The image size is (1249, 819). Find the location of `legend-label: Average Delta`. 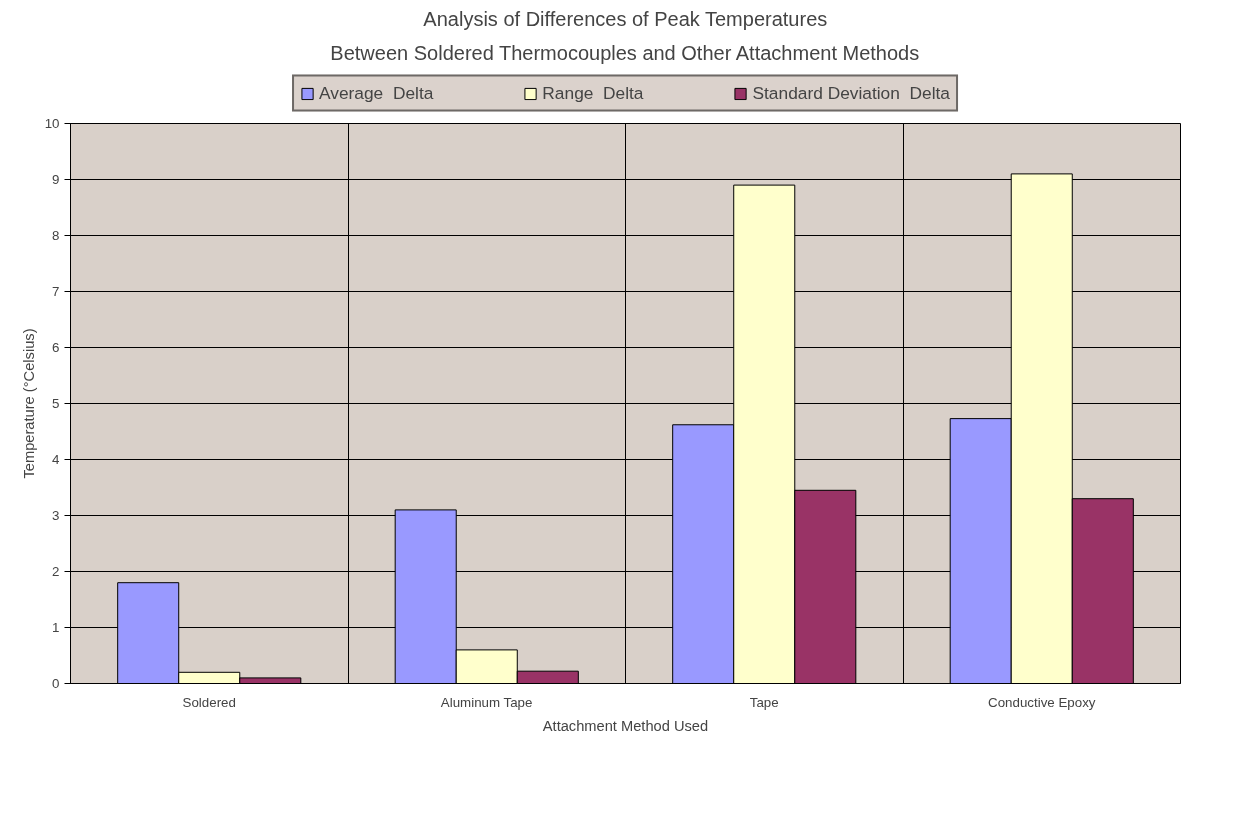

legend-label: Average Delta is located at coordinates (376, 93).